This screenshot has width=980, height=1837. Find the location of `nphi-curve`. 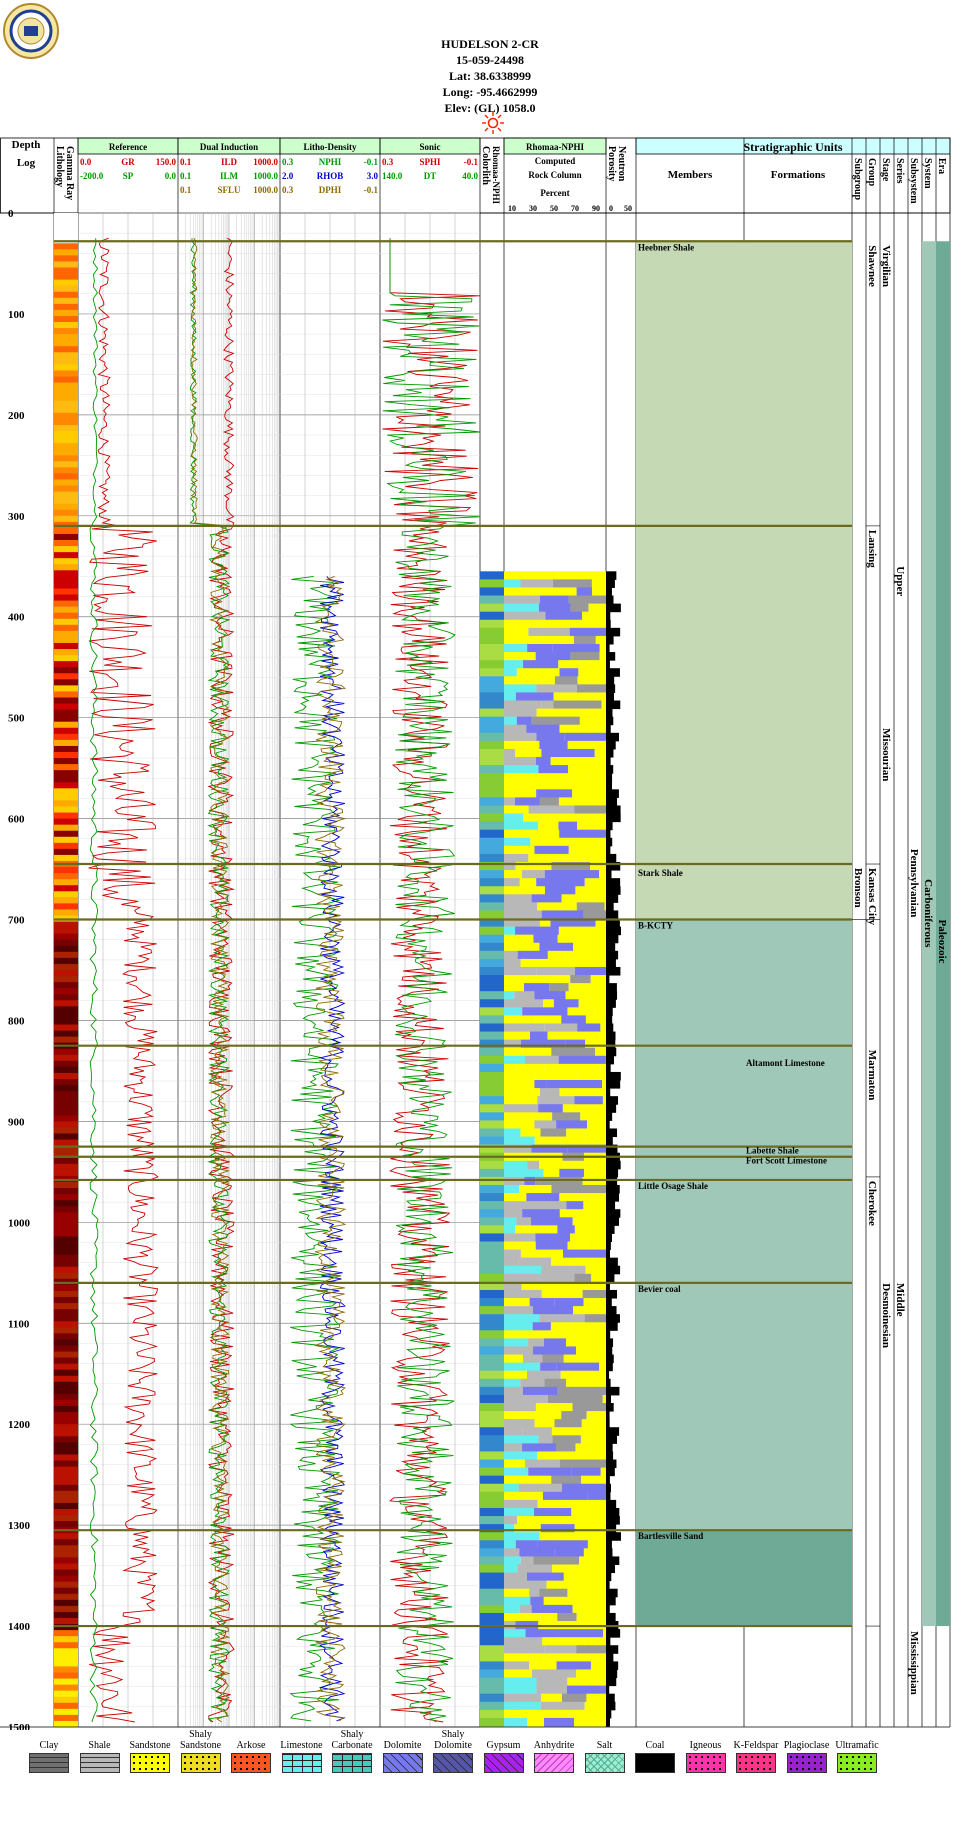

nphi-curve is located at coordinates (315, 1148).